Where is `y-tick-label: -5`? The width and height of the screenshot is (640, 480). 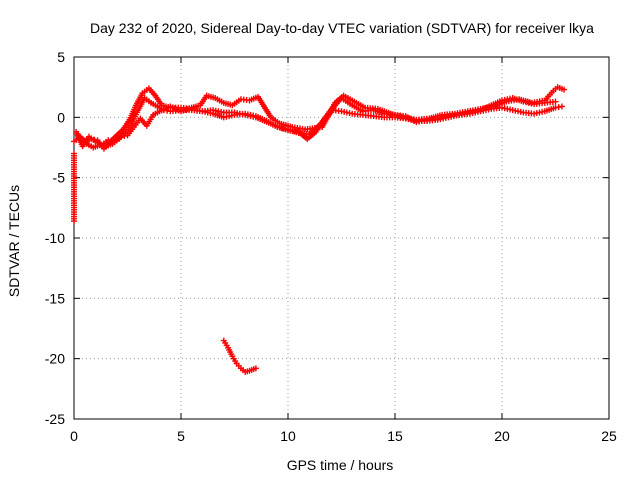
y-tick-label: -5 is located at coordinates (59, 178).